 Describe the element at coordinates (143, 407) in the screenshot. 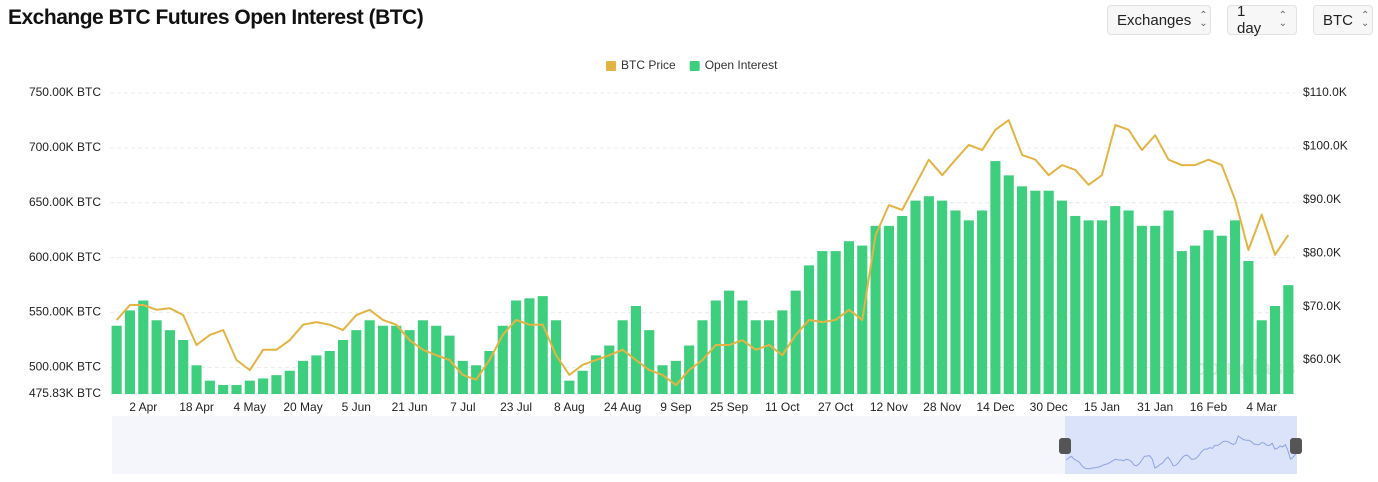

I see `x-tick-label: 2 Apr` at that location.